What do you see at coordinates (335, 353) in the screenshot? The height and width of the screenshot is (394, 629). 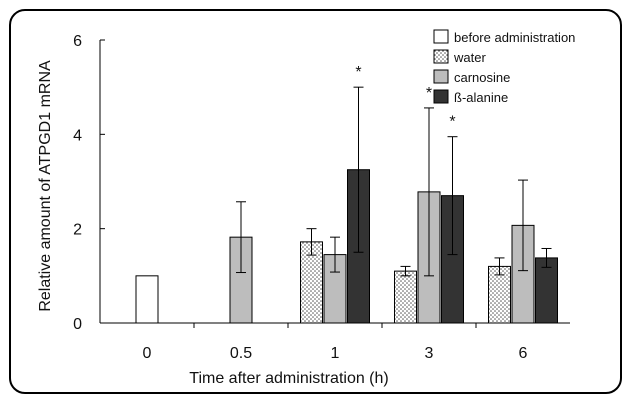 I see `x-tick-label: 1` at bounding box center [335, 353].